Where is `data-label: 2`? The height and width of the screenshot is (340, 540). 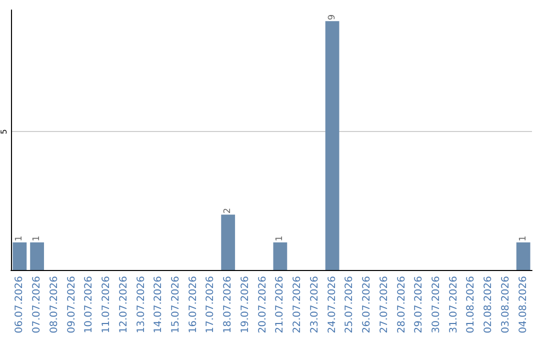
data-label: 2 is located at coordinates (228, 211).